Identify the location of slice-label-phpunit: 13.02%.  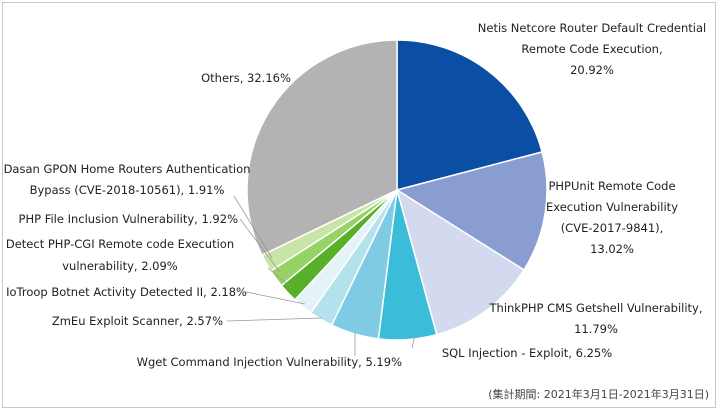
(612, 249).